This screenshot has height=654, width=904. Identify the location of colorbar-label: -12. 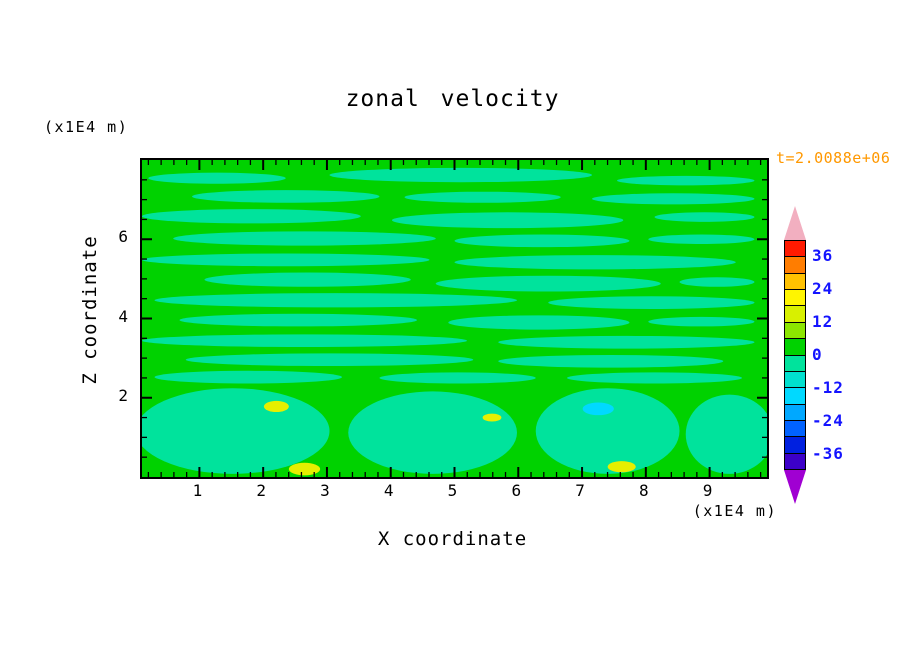
(828, 387).